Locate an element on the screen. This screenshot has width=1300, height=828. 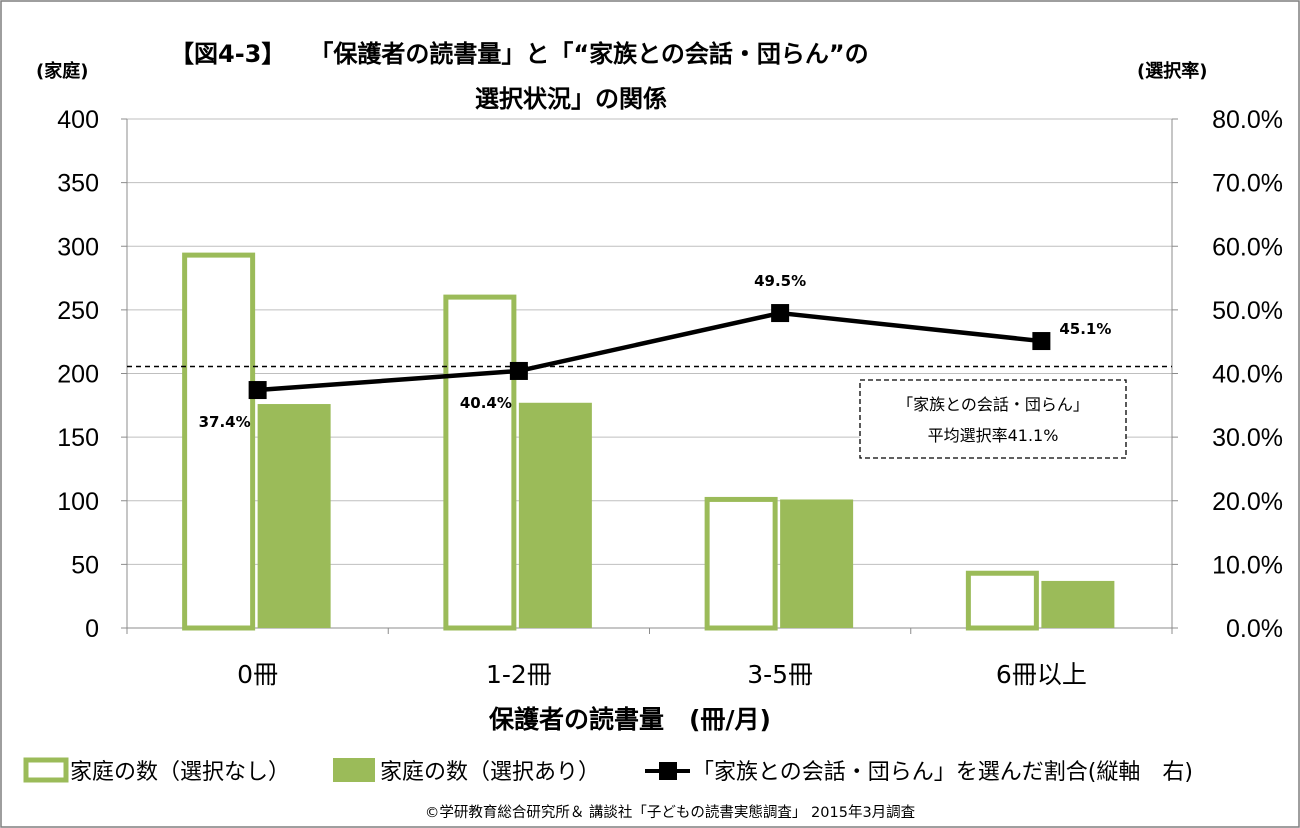
left-tick-label: 250 is located at coordinates (78, 311).